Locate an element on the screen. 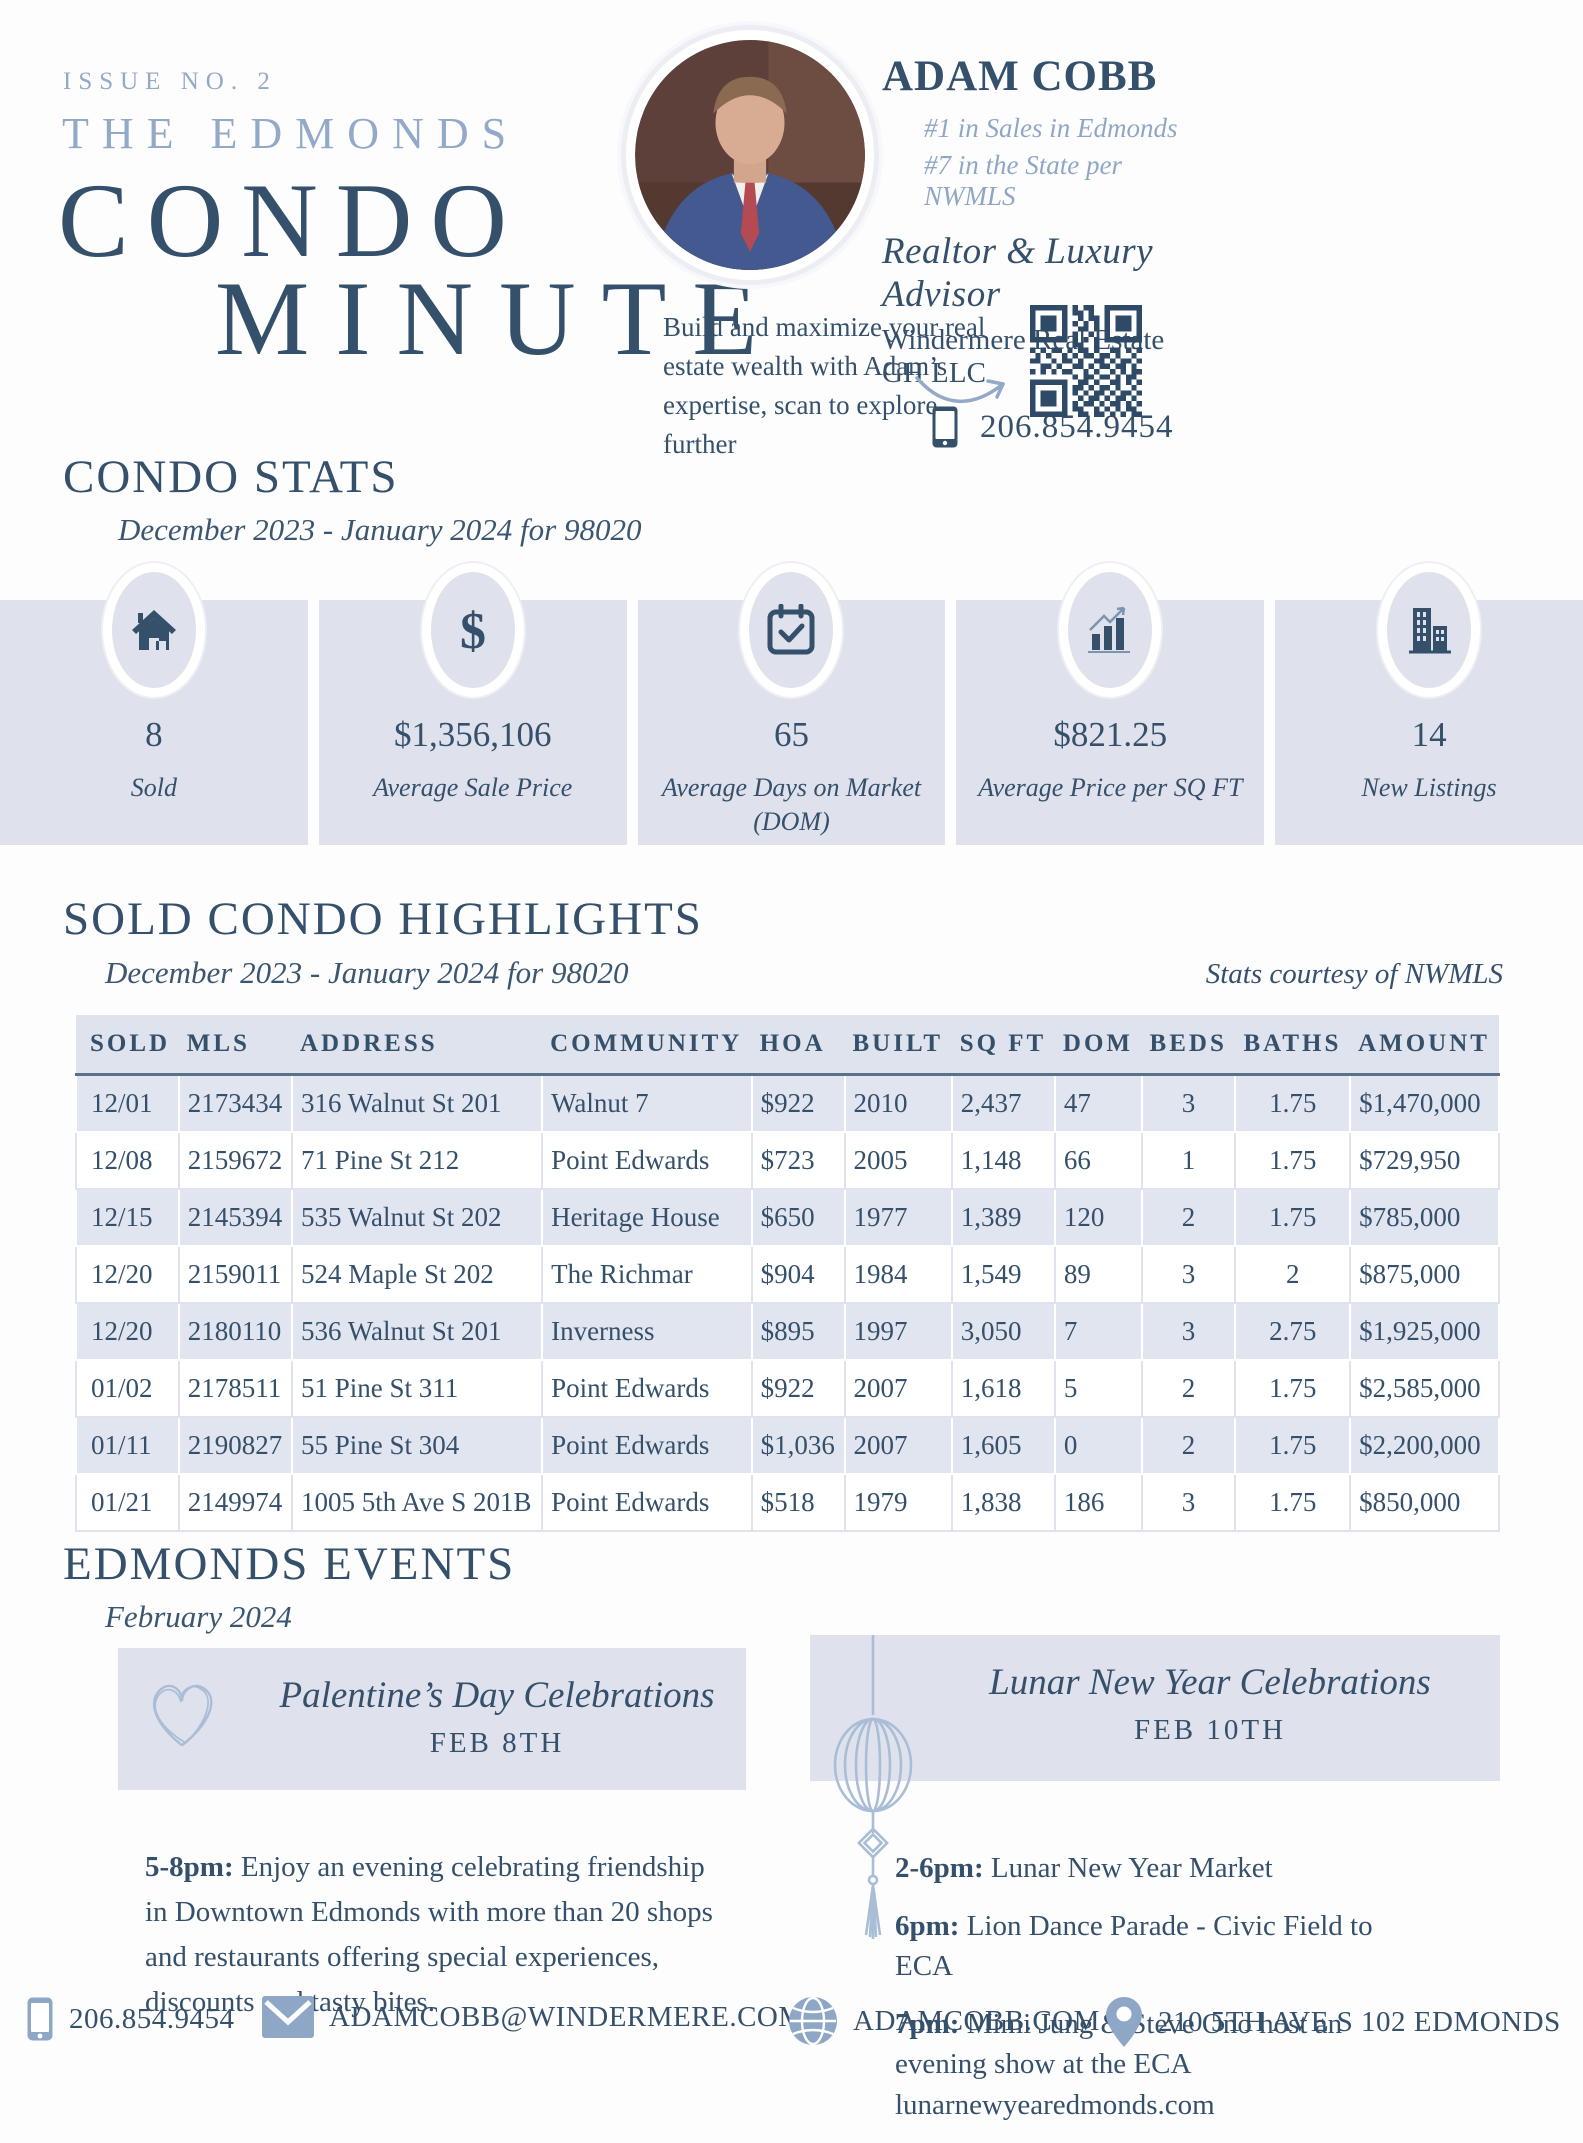 The image size is (1583, 2143). agent-accolade-1: #1 in Sales in Edmonds is located at coordinates (1051, 128).